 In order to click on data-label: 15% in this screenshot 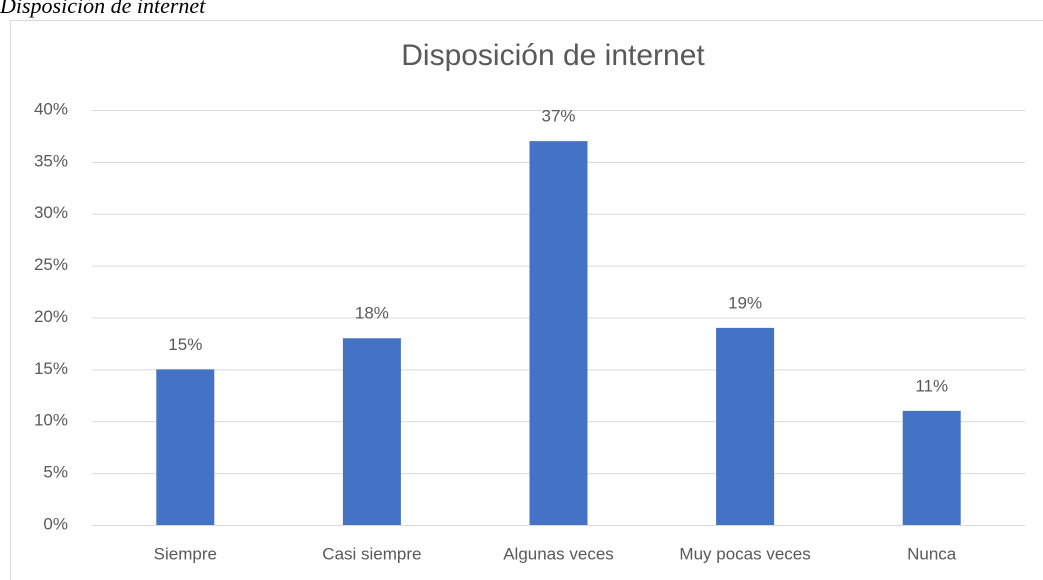, I will do `click(185, 344)`.